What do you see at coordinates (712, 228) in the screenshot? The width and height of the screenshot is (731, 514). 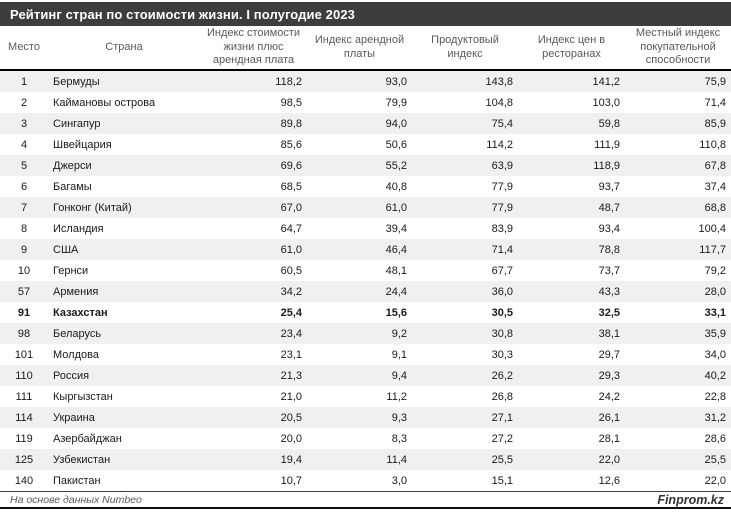 I see `value-cell: 100,4` at bounding box center [712, 228].